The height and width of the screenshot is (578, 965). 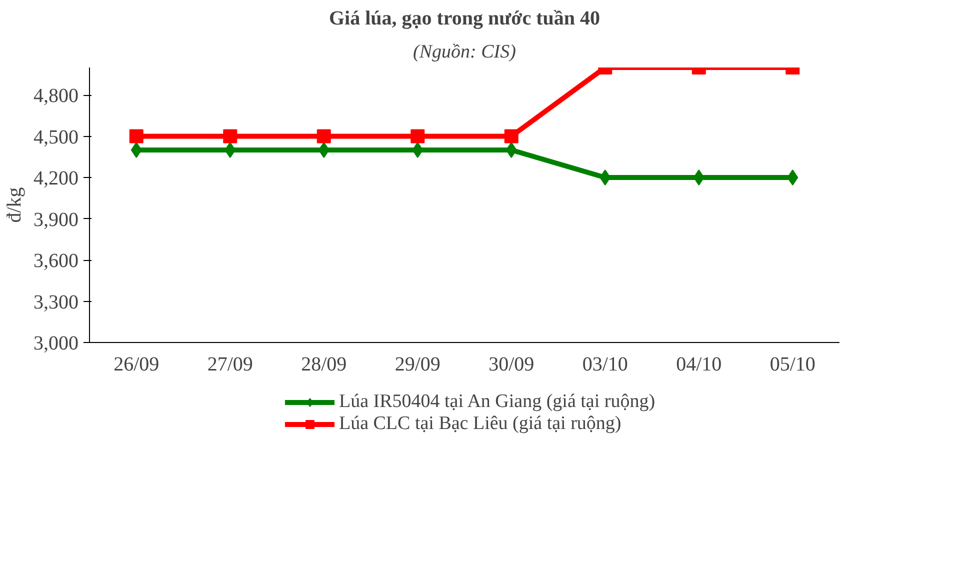 I want to click on x-tick-label: 03/10, so click(x=605, y=365).